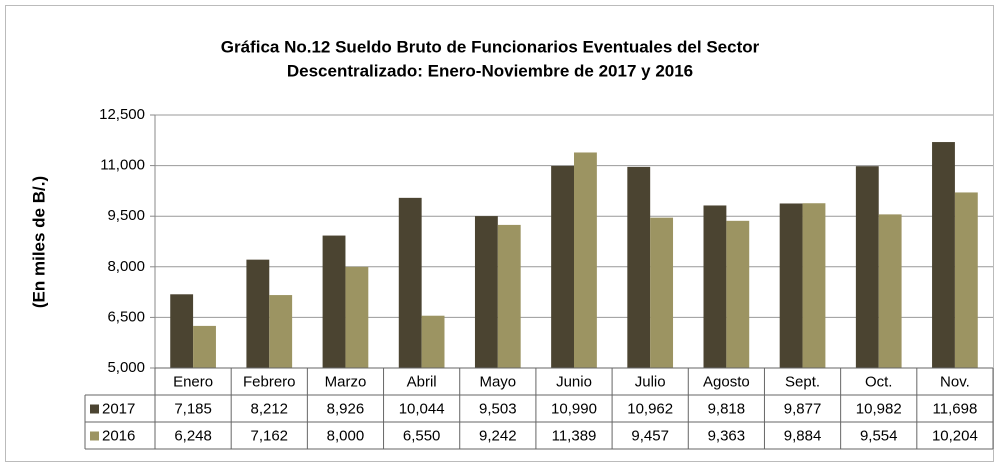 This screenshot has width=995, height=467. I want to click on y-tick-label: 11,000, so click(122, 165).